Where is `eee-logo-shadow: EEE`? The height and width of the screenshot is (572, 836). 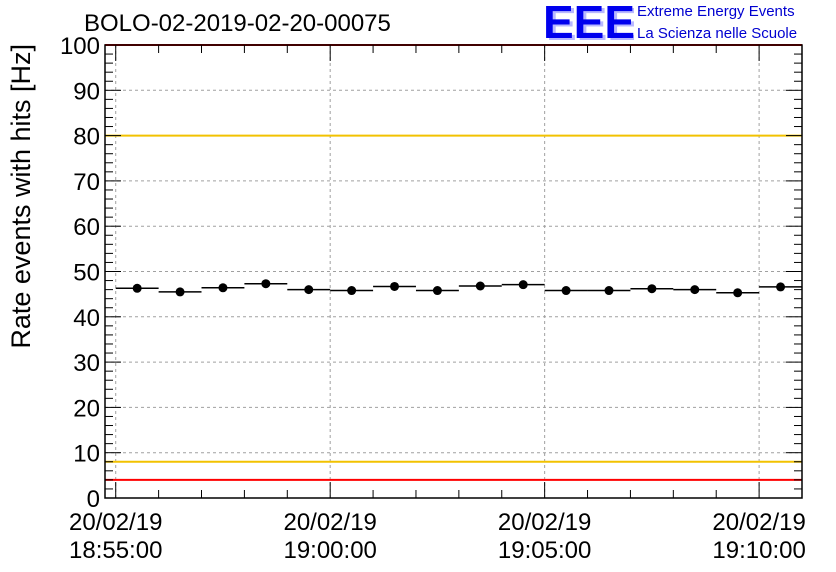
eee-logo-shadow: EEE is located at coordinates (590, 22).